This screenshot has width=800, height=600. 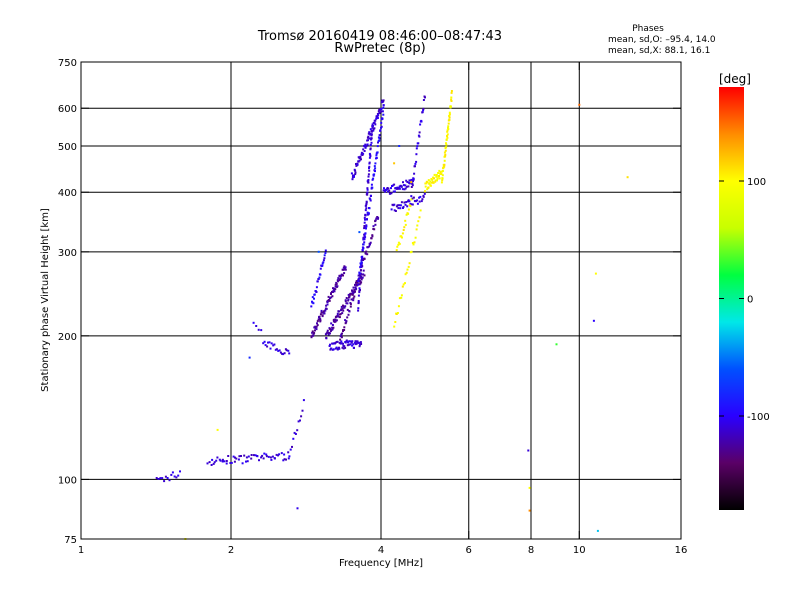 I want to click on colorbar-tick-label: -100, so click(x=758, y=417).